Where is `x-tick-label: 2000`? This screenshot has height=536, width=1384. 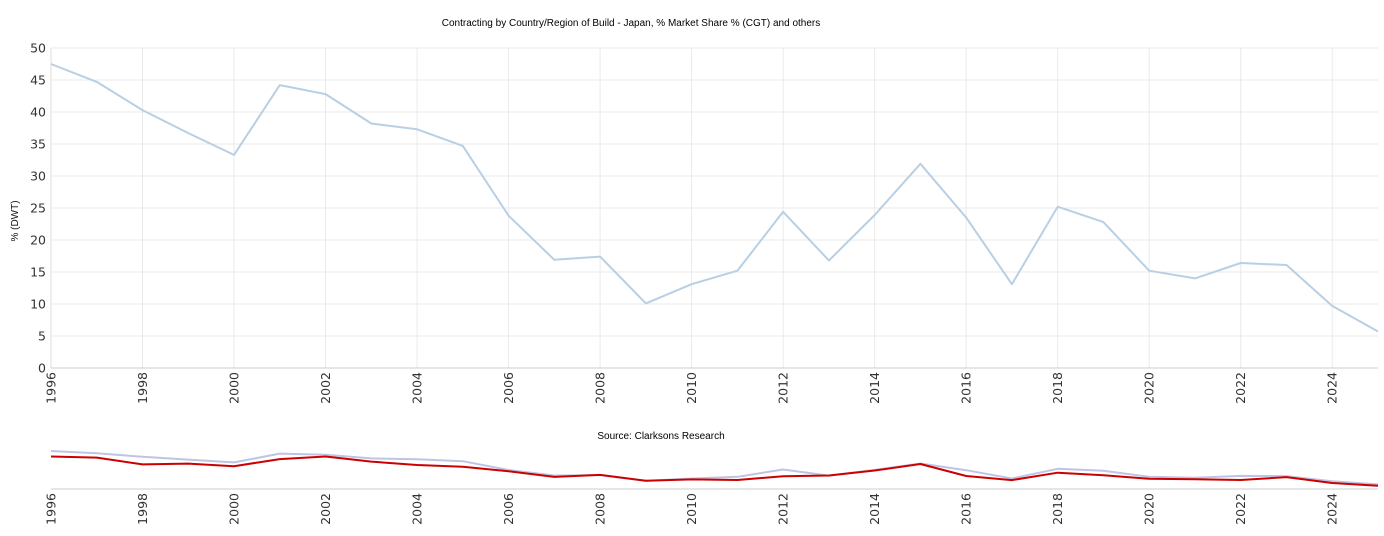 x-tick-label: 2000 is located at coordinates (234, 388).